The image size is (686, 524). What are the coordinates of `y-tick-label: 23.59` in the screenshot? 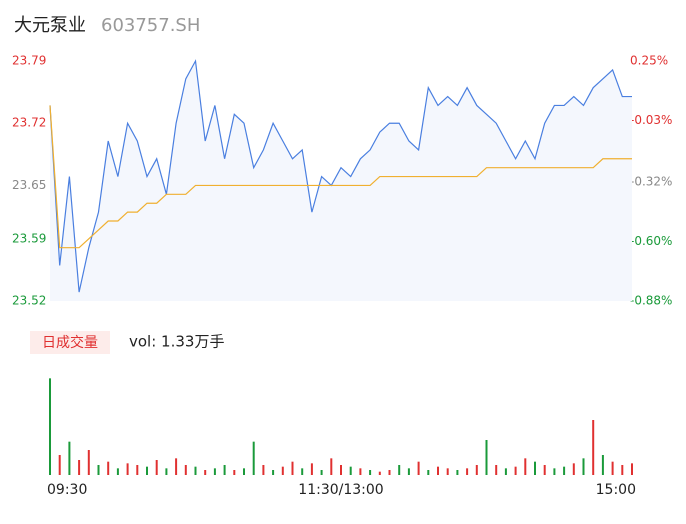 It's located at (29, 238).